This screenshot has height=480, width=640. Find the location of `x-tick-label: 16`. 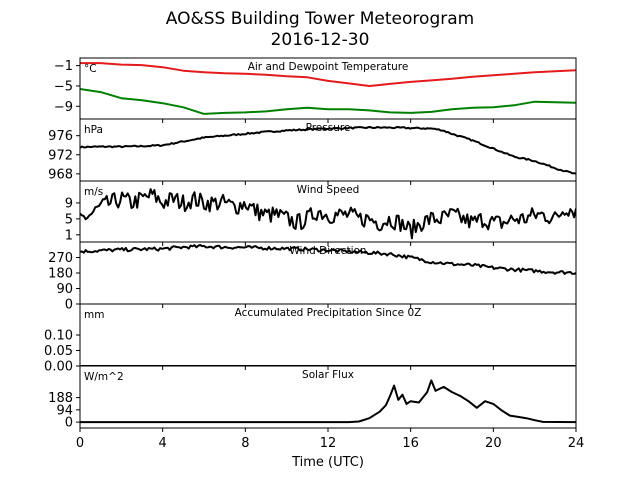

x-tick-label: 16 is located at coordinates (410, 443).